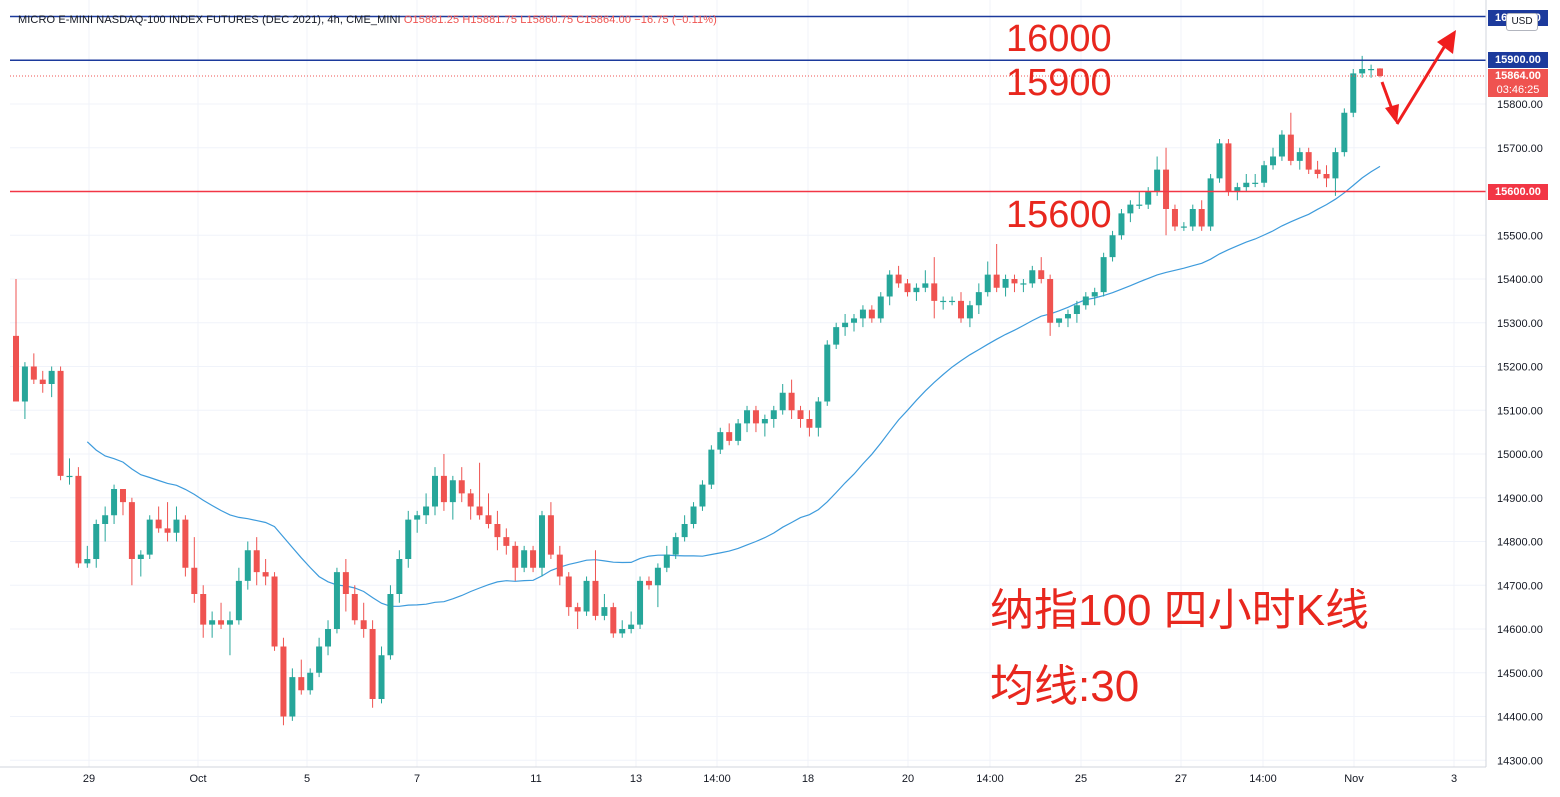  I want to click on currency-button: USD, so click(1522, 22).